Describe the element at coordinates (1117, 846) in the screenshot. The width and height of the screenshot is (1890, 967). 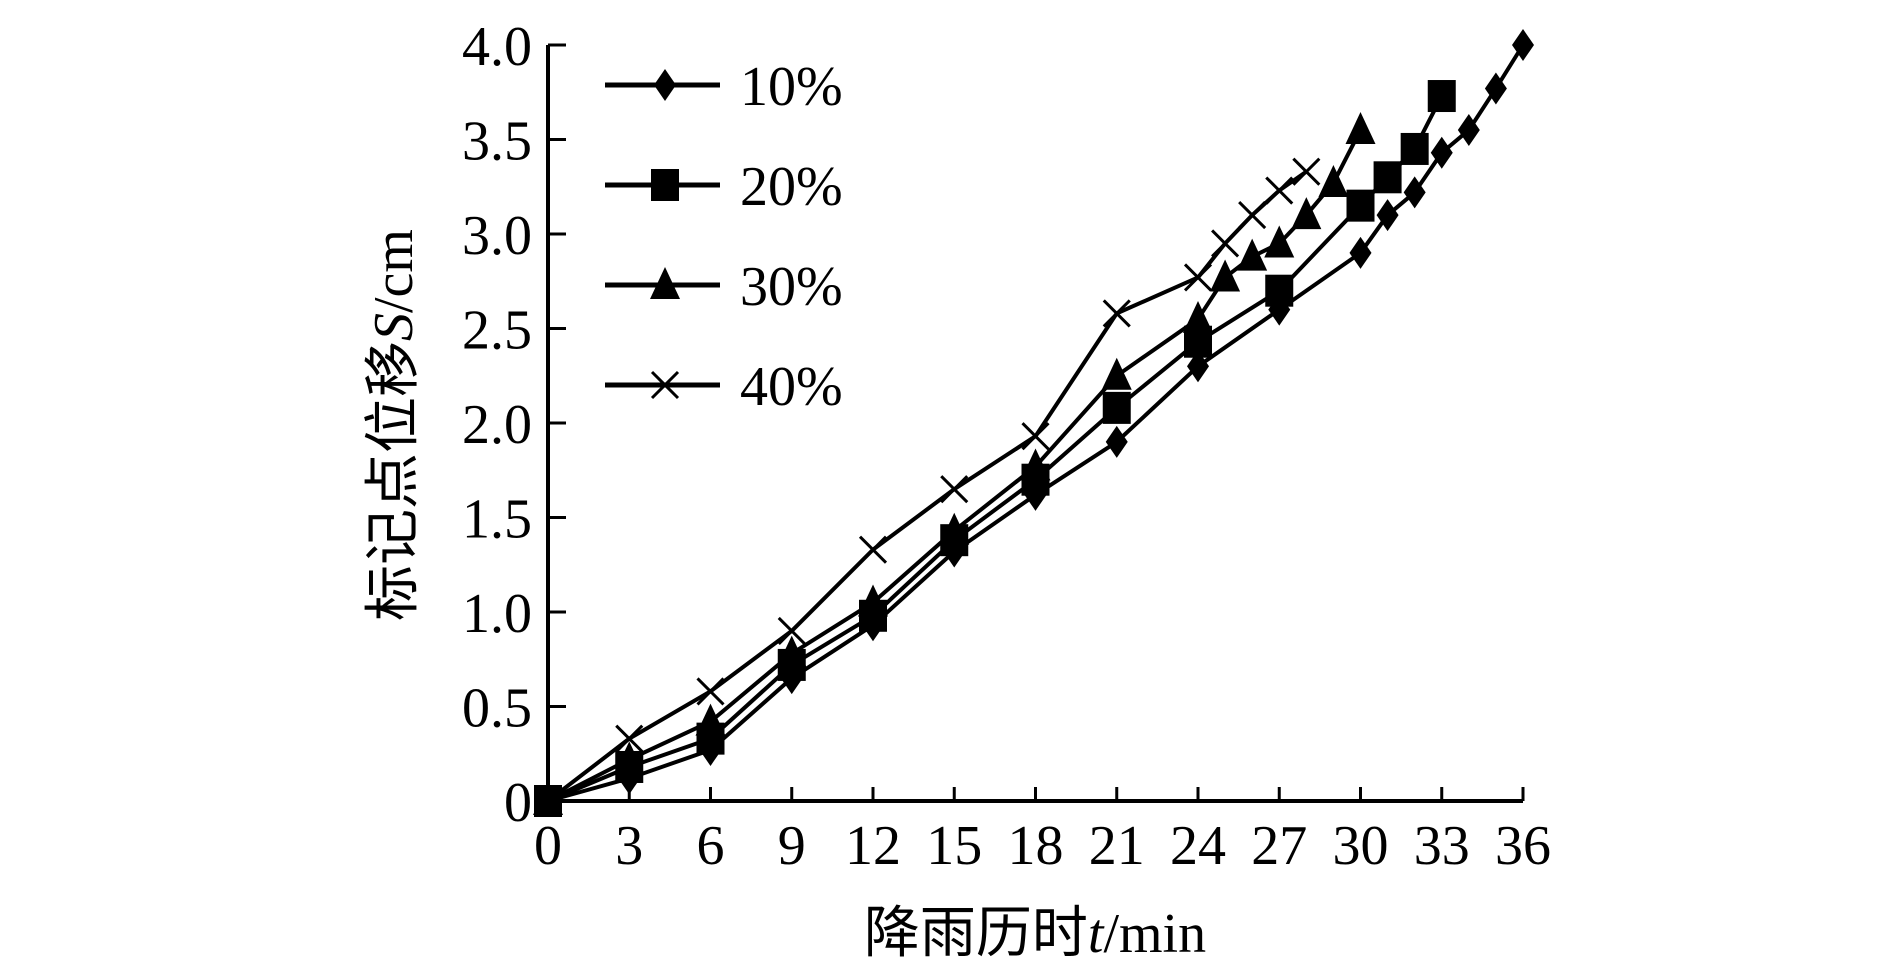
I see `x-tick-label: 21` at that location.